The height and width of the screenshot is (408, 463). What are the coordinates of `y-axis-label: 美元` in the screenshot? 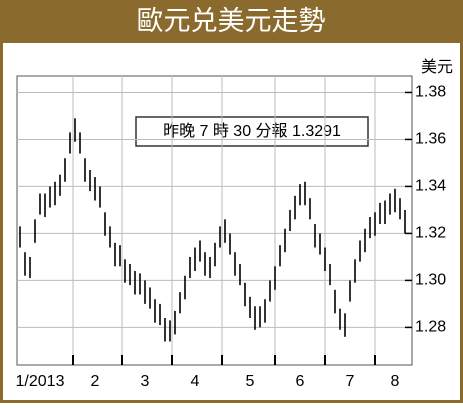 It's located at (437, 67).